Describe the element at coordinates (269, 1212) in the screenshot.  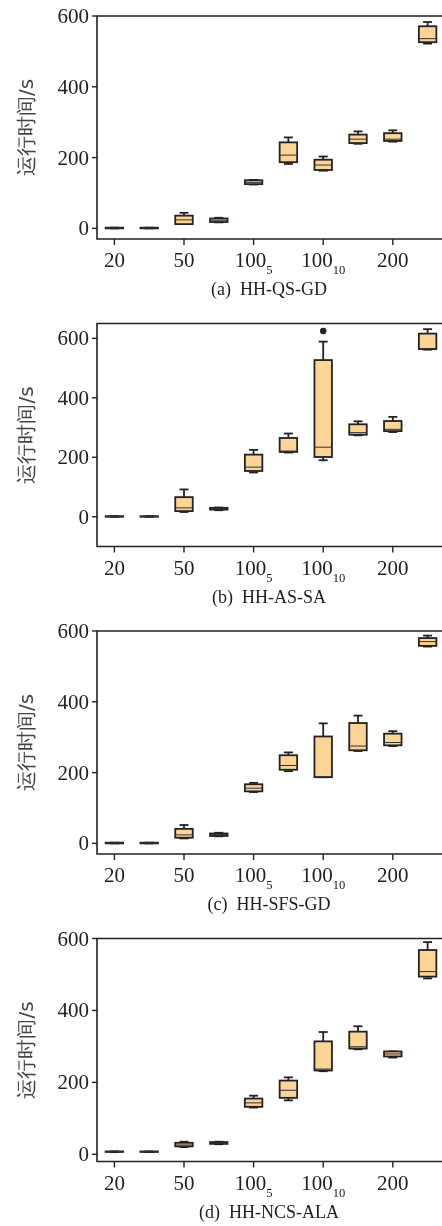
I see `text: (d) HH-NCS-ALA` at that location.